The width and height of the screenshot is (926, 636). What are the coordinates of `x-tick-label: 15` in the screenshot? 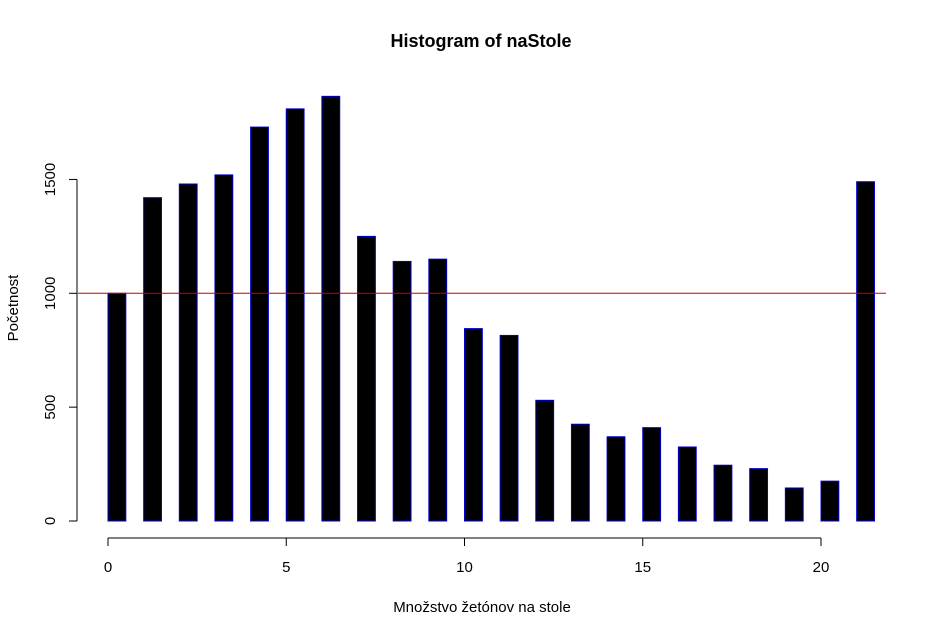 It's located at (642, 567).